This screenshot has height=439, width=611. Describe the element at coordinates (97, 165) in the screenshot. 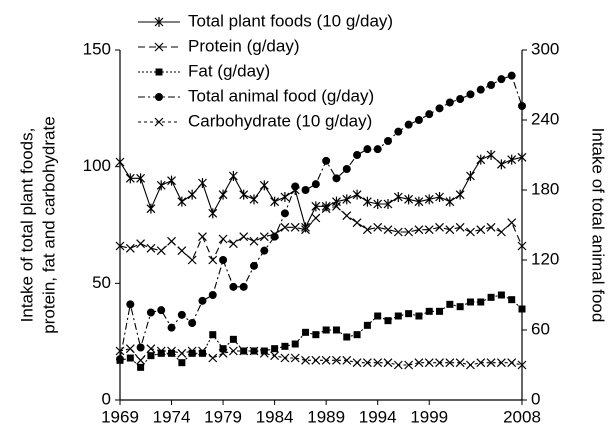

I see `y-tick-label: 100` at that location.